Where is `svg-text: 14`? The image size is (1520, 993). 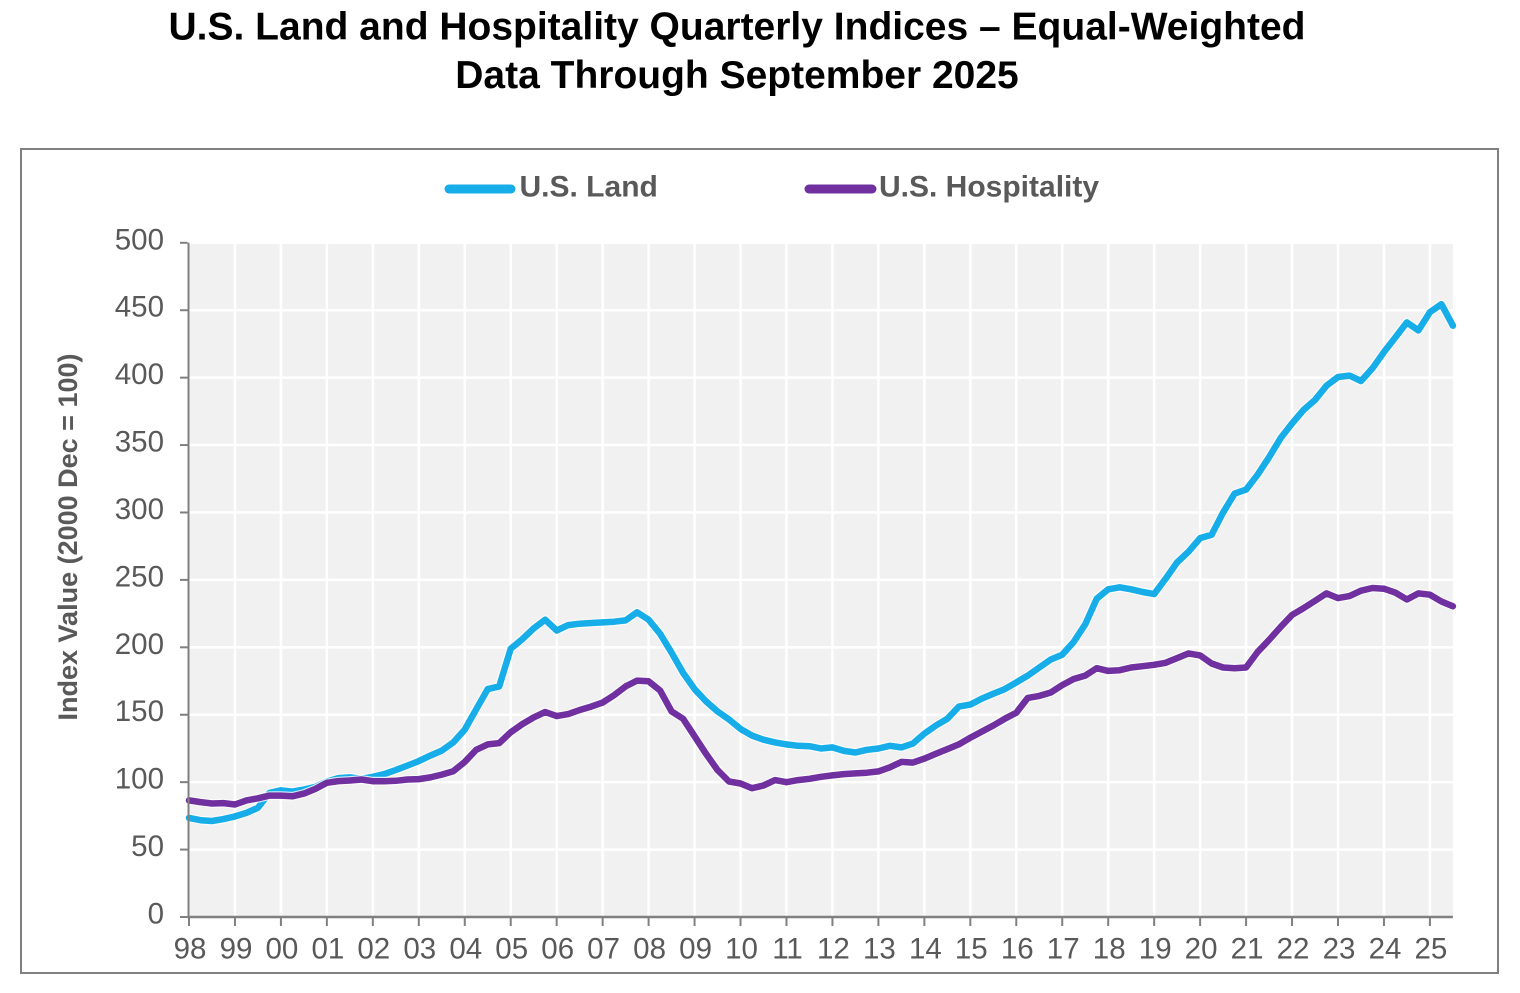 svg-text: 14 is located at coordinates (925, 949).